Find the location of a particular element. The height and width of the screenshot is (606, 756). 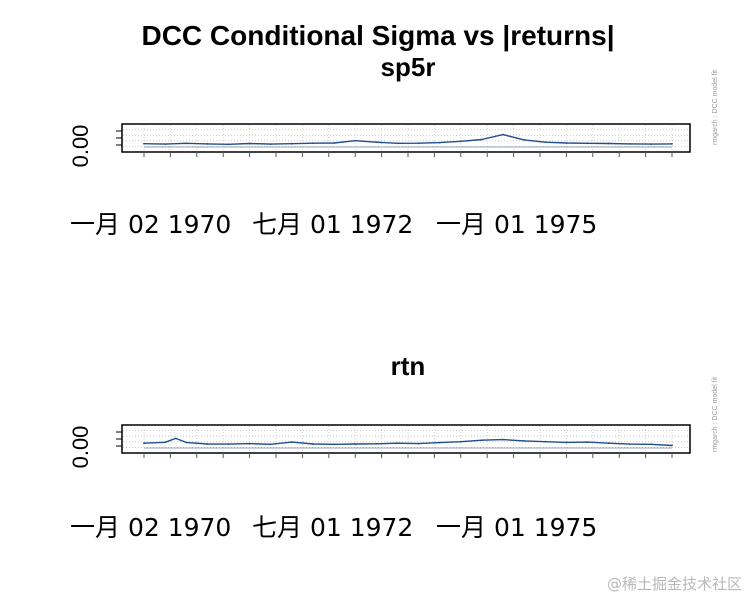

x-tick-label-rtn-2: 七月 01 1972 is located at coordinates (332, 527).